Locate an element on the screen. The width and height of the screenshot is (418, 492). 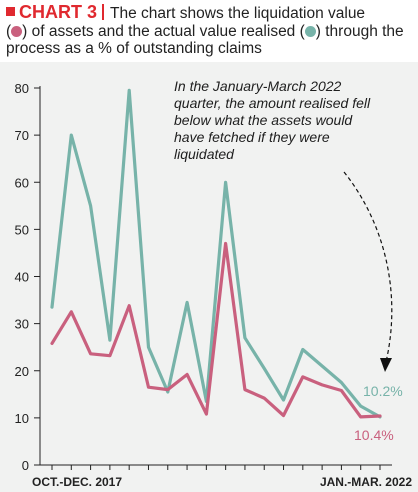
liquidation-end-label: 10.4% is located at coordinates (374, 435).